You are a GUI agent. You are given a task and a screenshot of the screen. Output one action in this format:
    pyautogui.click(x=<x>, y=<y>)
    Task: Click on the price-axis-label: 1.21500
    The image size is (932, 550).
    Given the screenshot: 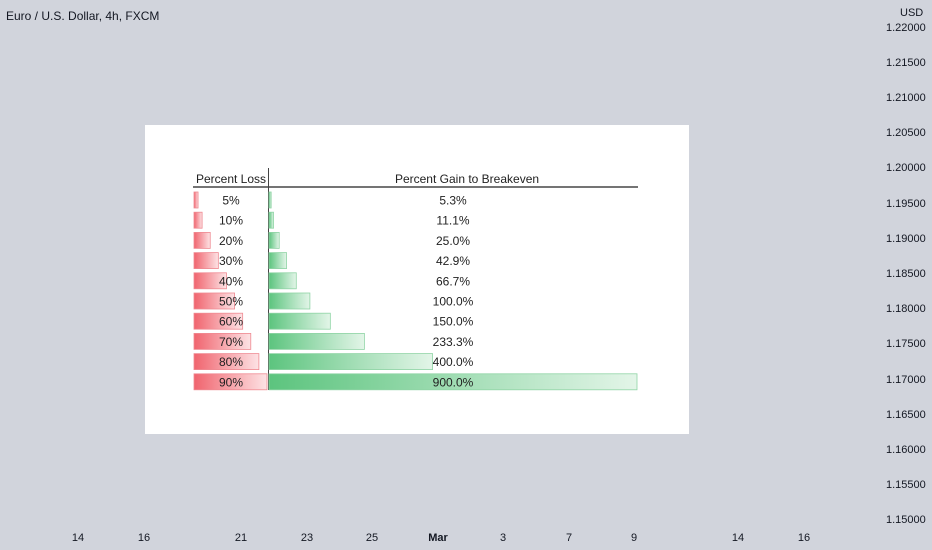 What is the action you would take?
    pyautogui.click(x=906, y=62)
    